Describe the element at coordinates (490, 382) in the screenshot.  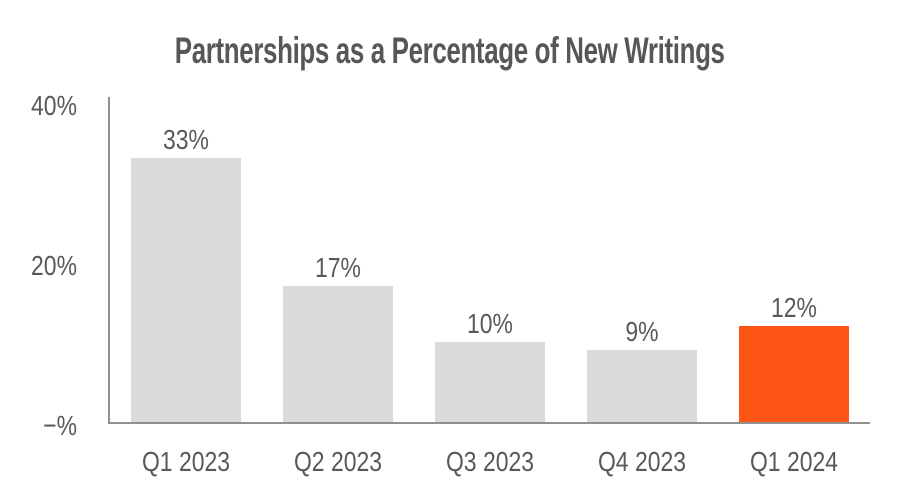
I see `bar-q3-2023` at that location.